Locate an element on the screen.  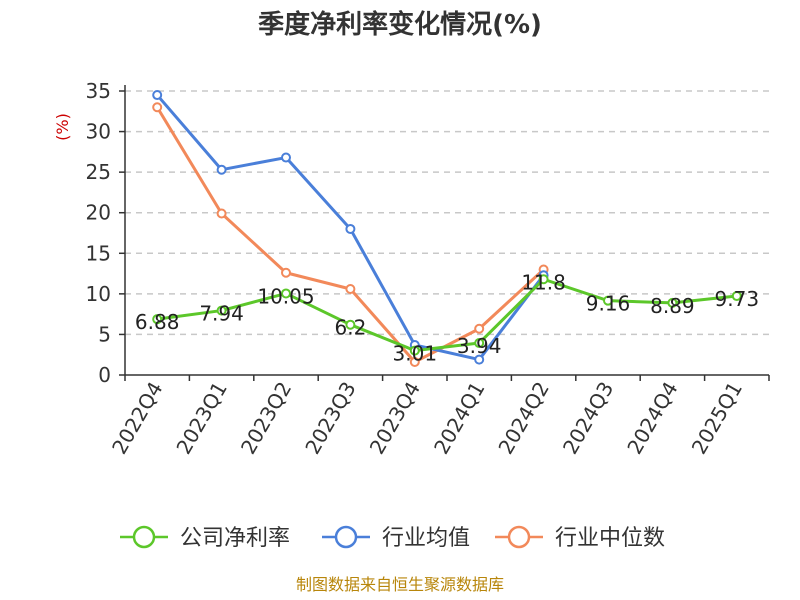
y-tick-label: 15 is located at coordinates (98, 253).